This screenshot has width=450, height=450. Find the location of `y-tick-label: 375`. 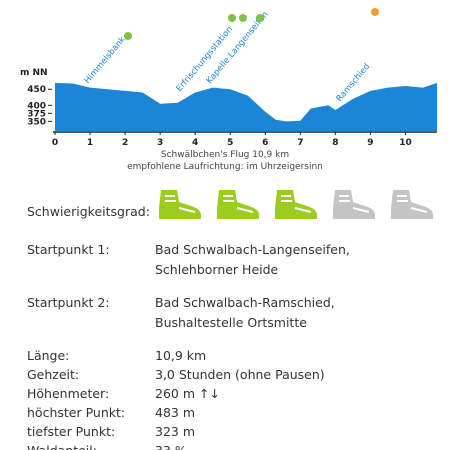

y-tick-label: 375 is located at coordinates (36, 114).